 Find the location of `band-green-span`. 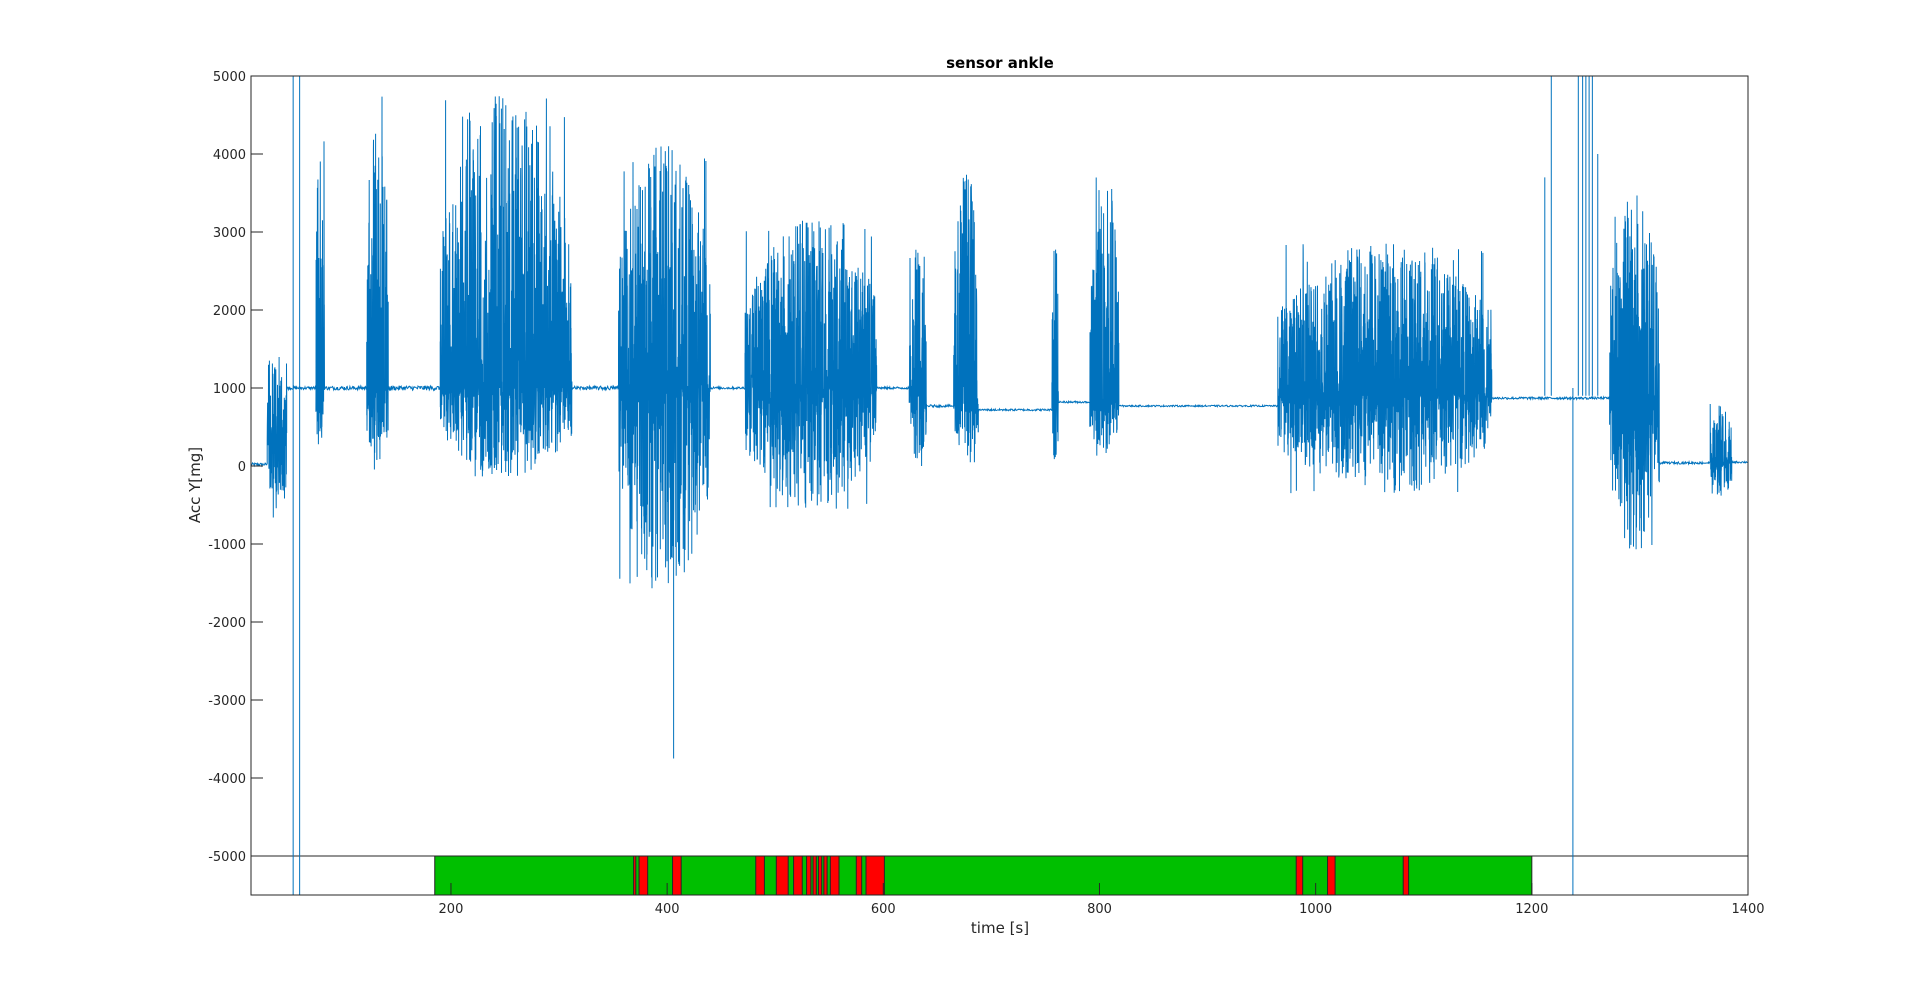

band-green-span is located at coordinates (983, 875).